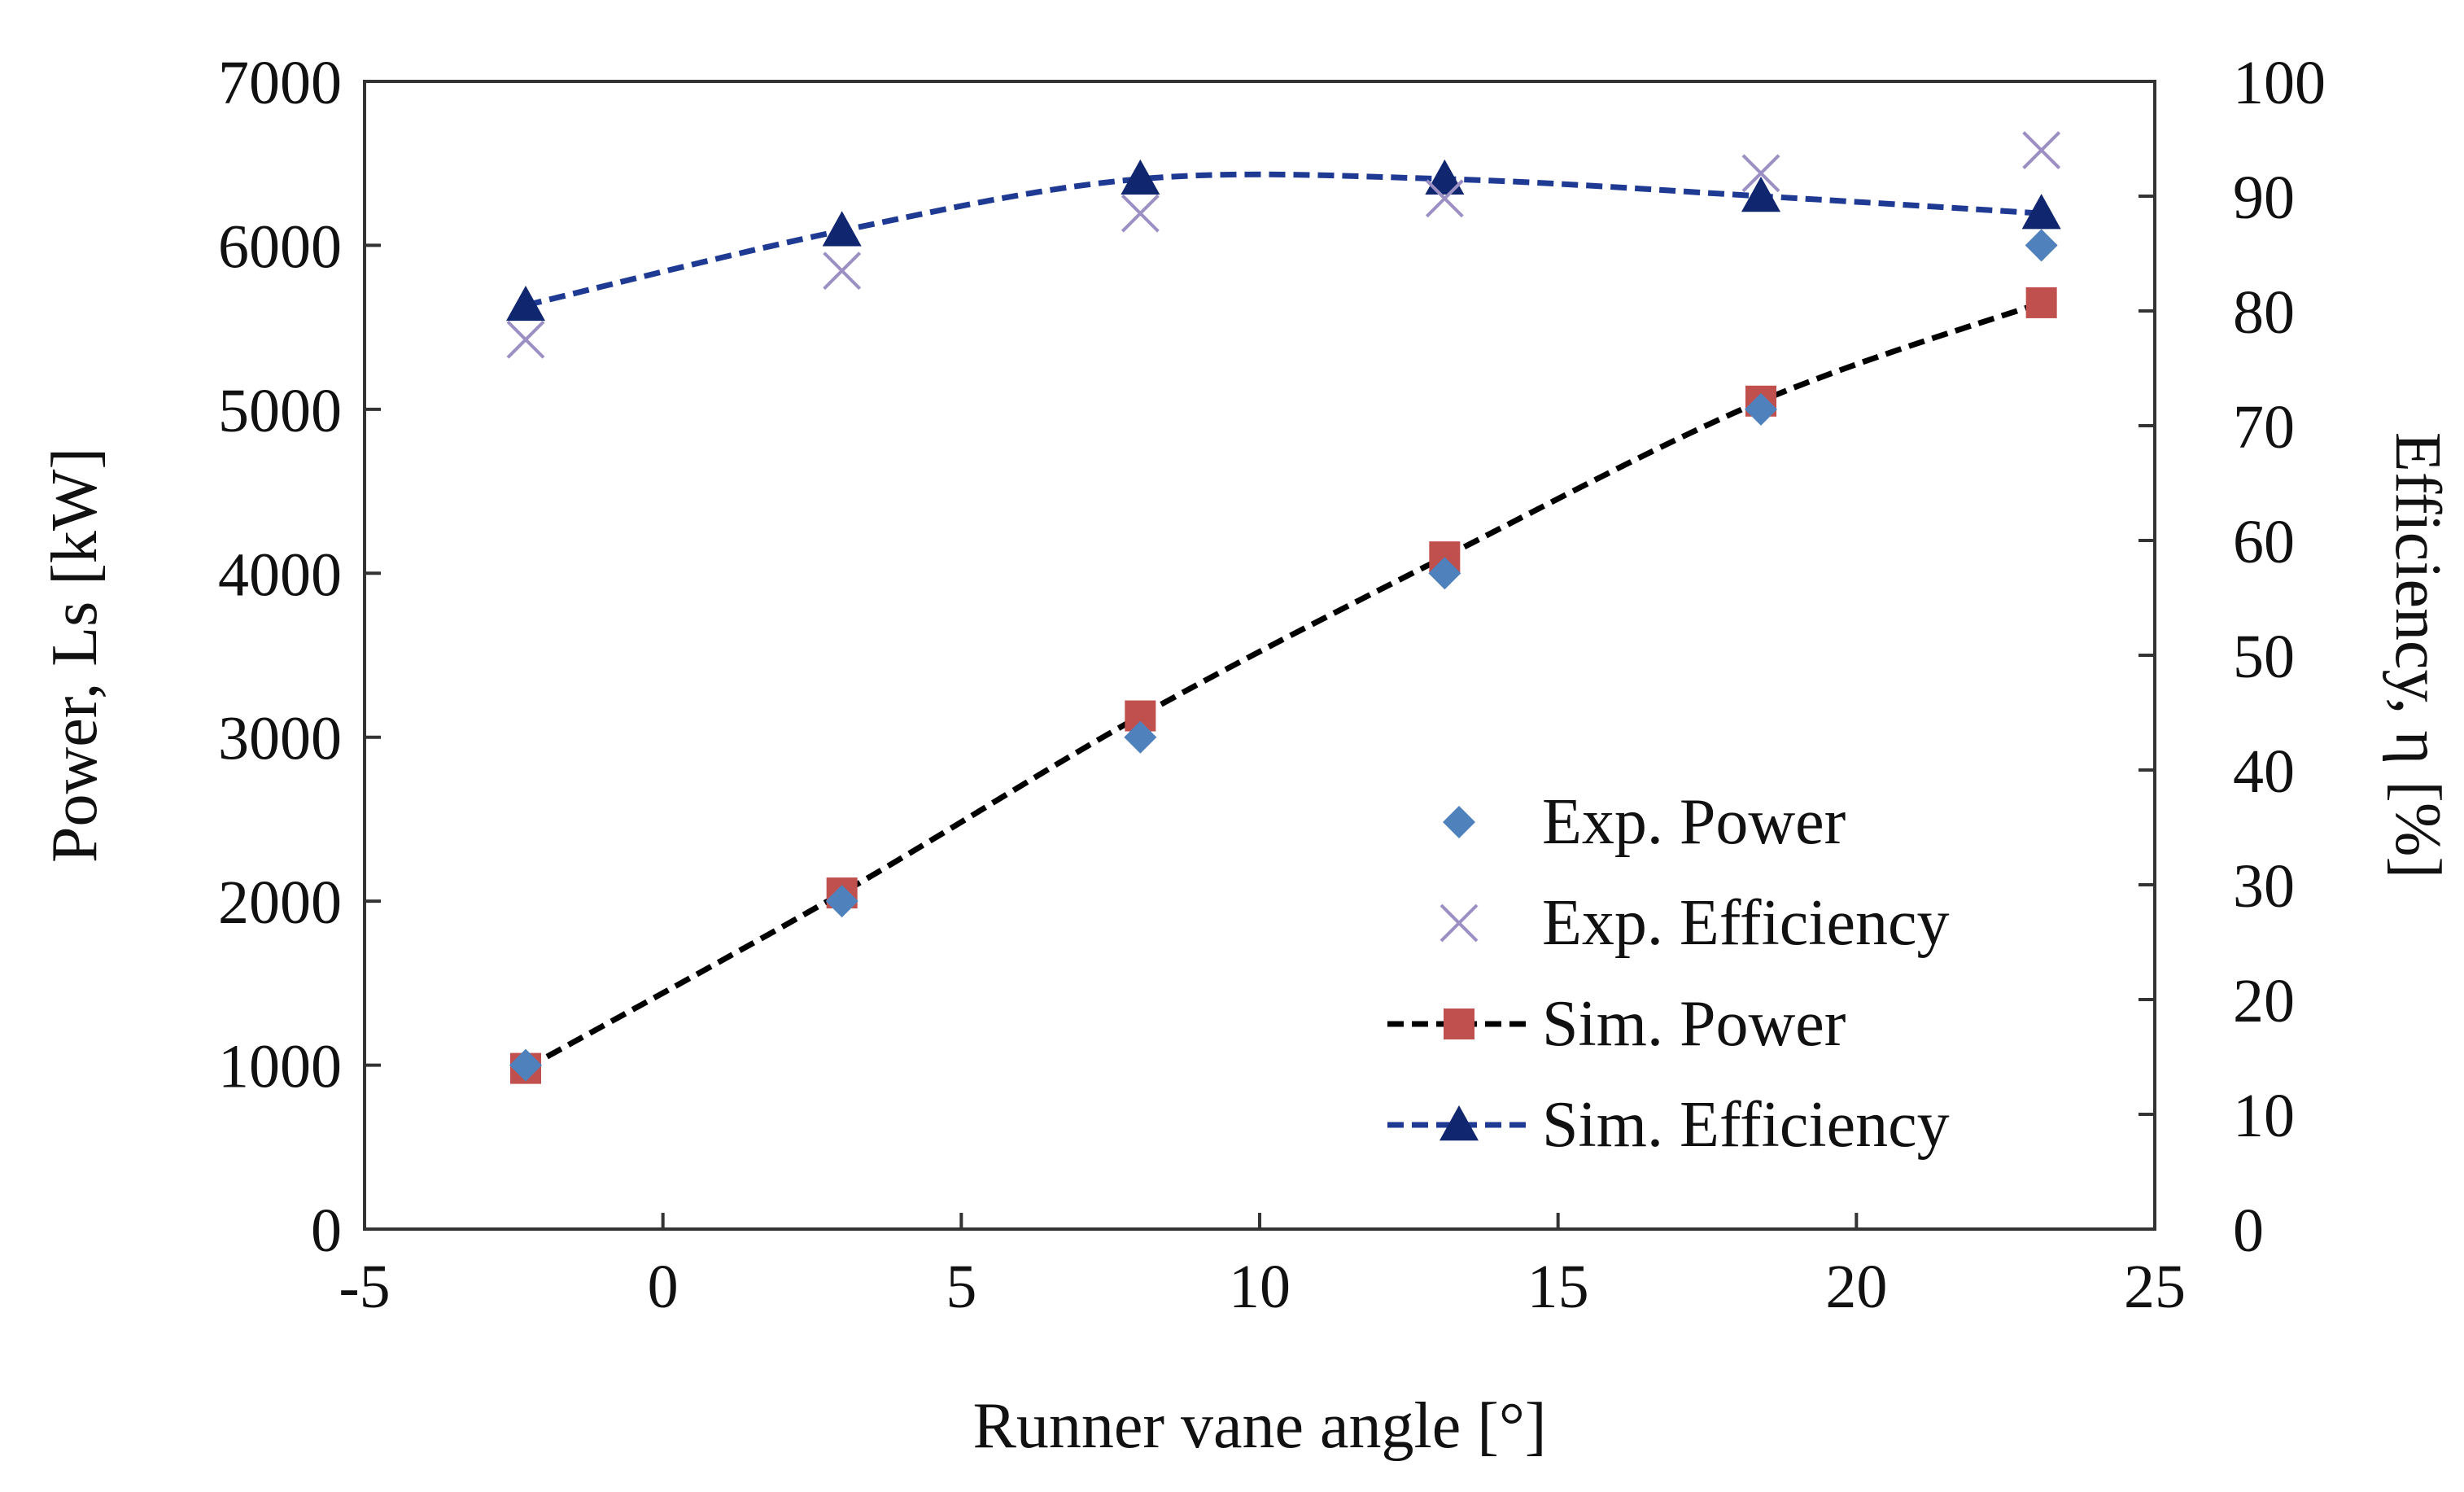  I want to click on x-tick-label: 10, so click(1260, 1287).